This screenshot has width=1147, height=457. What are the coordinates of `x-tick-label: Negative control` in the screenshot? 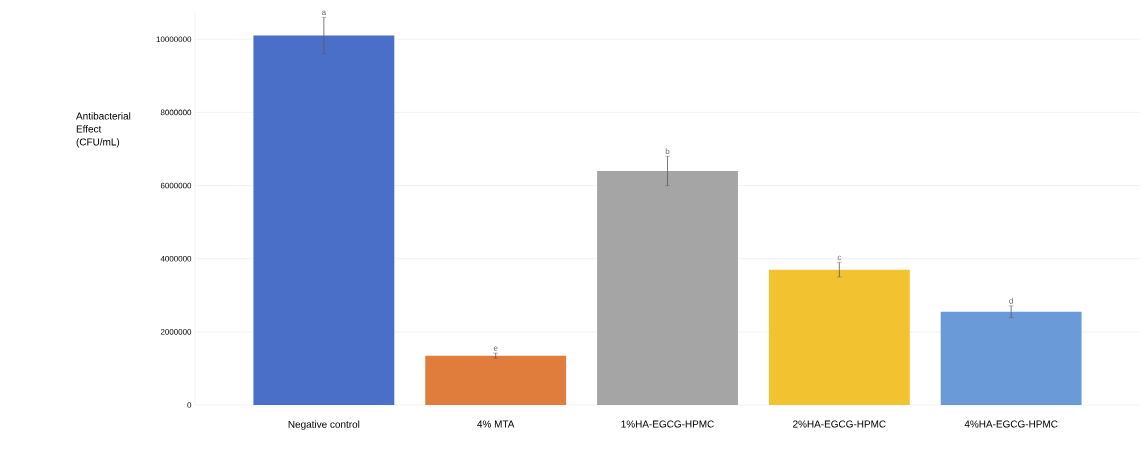 It's located at (324, 425).